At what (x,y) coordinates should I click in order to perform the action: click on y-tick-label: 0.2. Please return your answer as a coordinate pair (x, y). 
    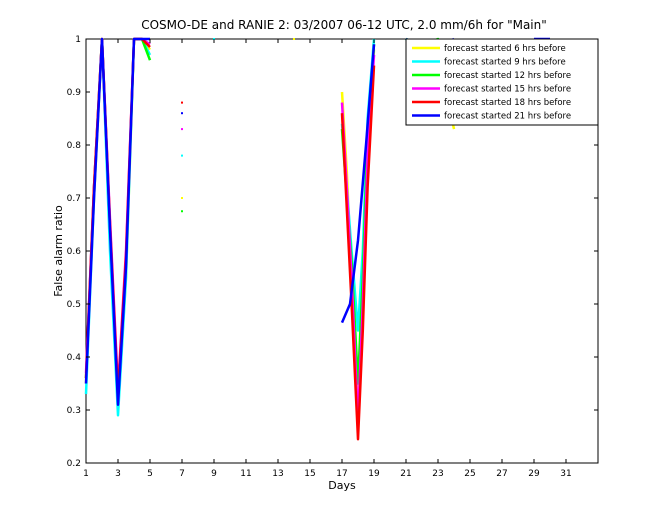
    Looking at the image, I should click on (74, 464).